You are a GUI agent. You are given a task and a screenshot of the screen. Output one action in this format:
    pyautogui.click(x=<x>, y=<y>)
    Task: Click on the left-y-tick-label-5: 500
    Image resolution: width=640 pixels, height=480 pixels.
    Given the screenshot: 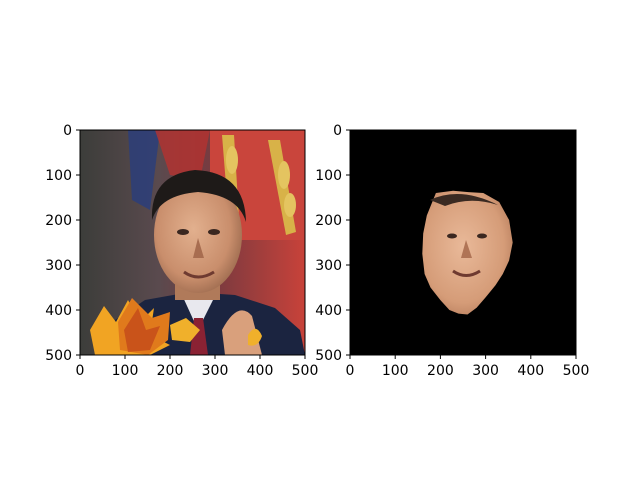 What is the action you would take?
    pyautogui.click(x=58, y=356)
    